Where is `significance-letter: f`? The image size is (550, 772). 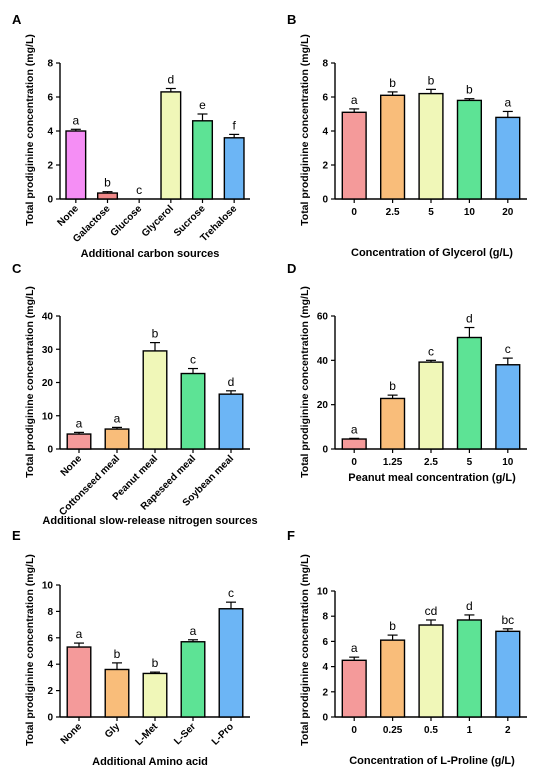 significance-letter: f is located at coordinates (234, 125).